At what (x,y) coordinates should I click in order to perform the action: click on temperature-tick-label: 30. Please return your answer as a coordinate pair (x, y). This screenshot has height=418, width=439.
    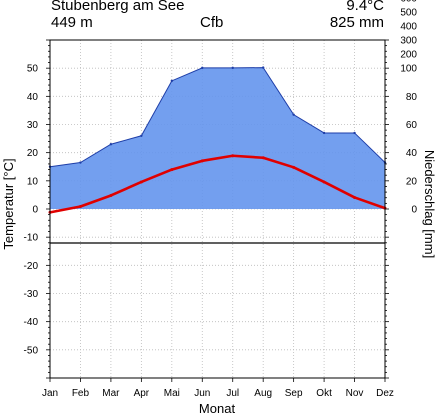
    Looking at the image, I should click on (33, 125).